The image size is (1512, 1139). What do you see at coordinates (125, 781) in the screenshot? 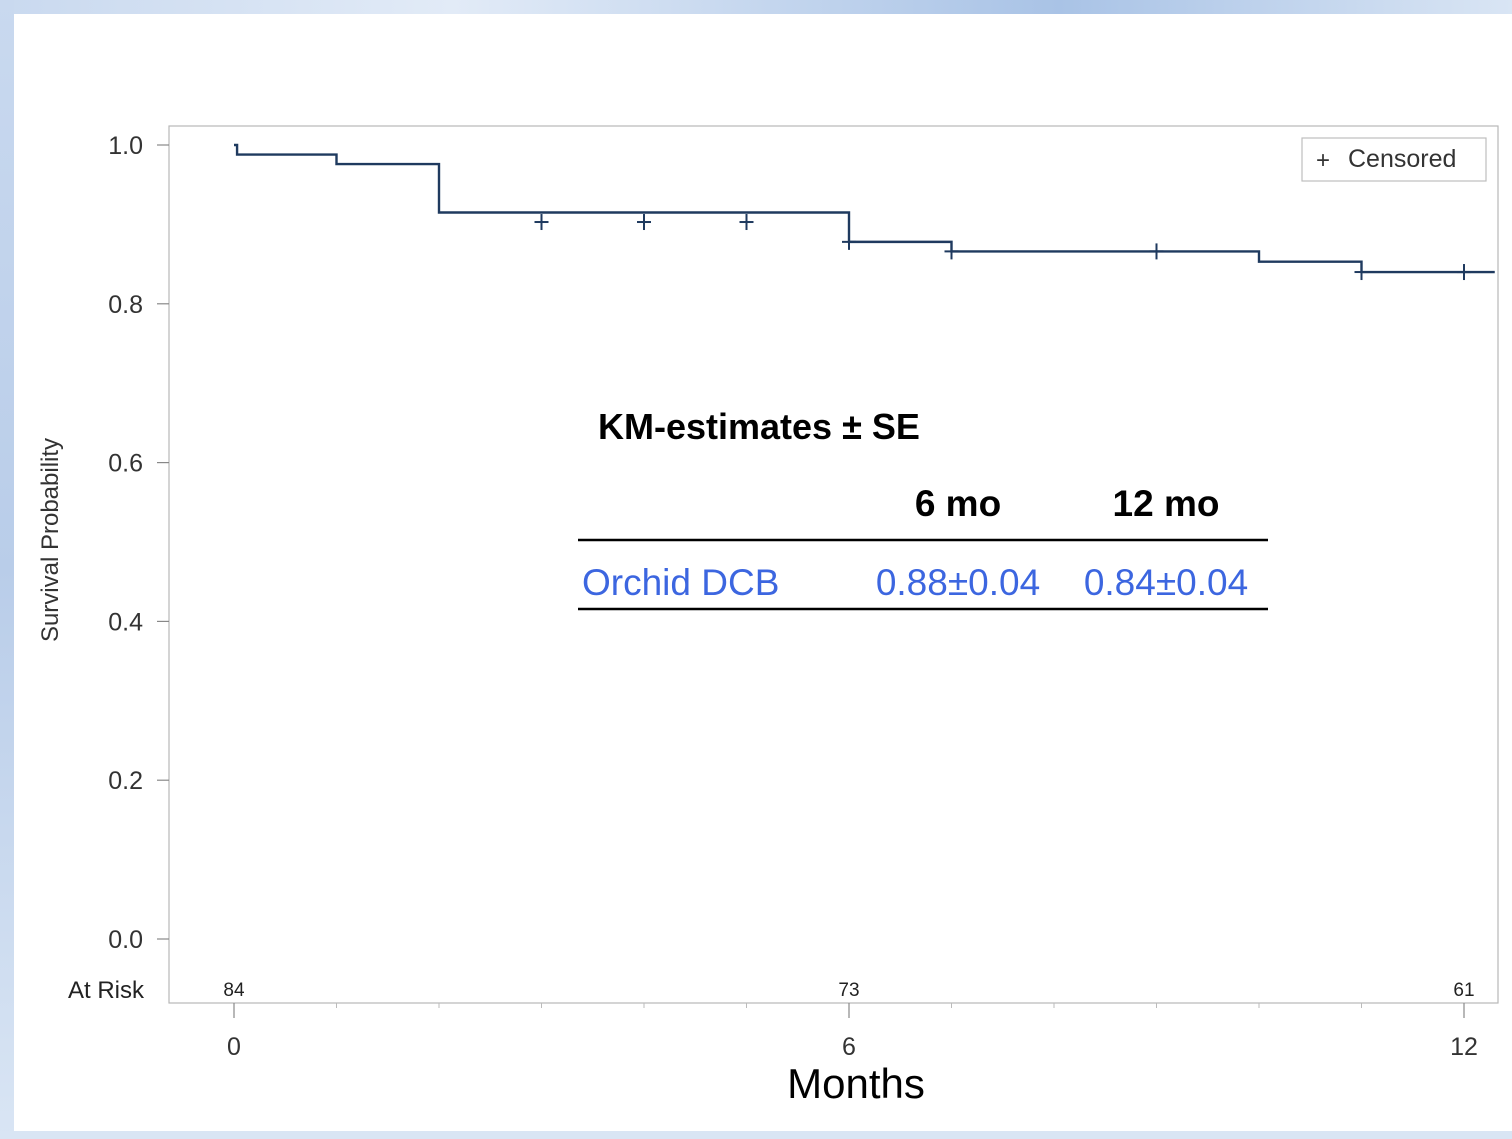
I see `y-tick-label: 0.2` at bounding box center [125, 781].